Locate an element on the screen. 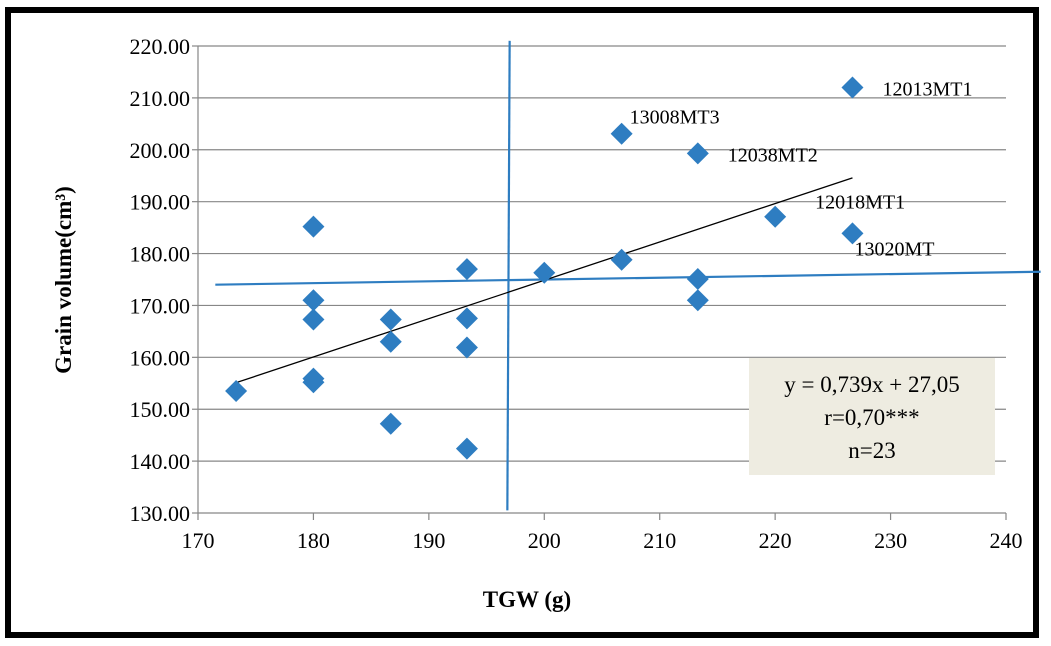 This screenshot has height=646, width=1051. horizontal-reference-line is located at coordinates (628, 278).